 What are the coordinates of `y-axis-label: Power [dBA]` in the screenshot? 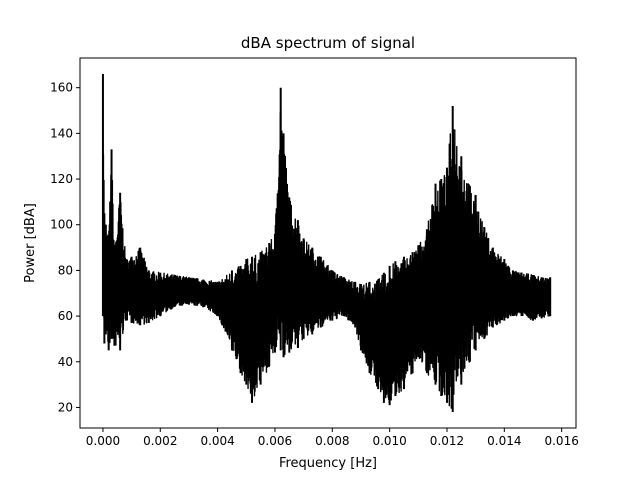 It's located at (30, 243).